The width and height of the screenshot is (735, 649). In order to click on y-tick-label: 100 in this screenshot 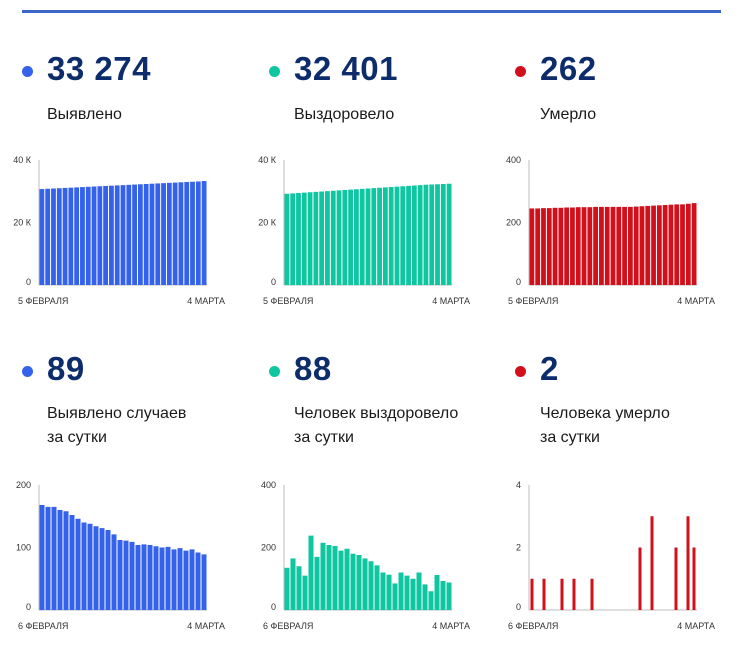, I will do `click(23, 548)`.